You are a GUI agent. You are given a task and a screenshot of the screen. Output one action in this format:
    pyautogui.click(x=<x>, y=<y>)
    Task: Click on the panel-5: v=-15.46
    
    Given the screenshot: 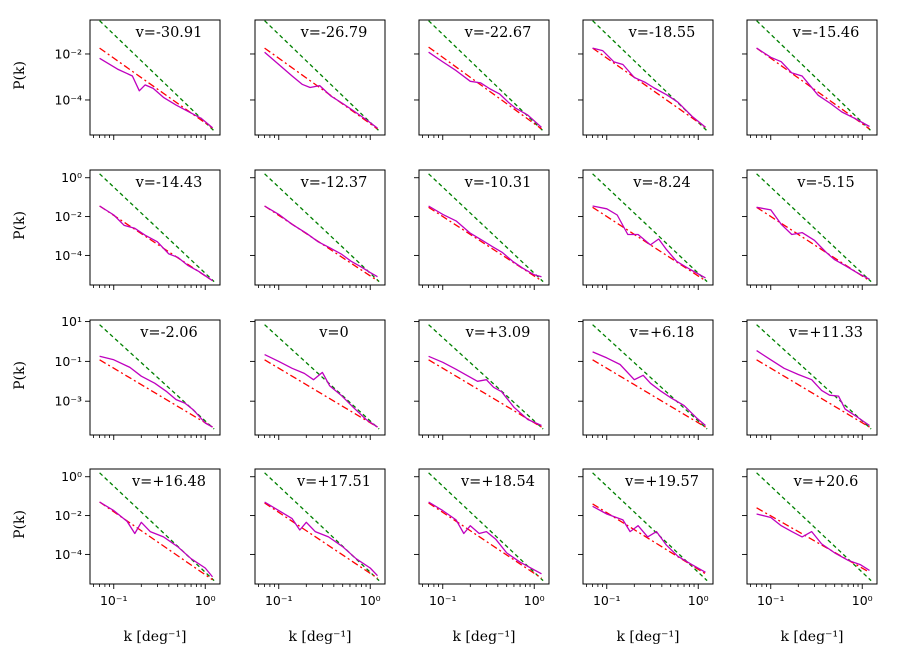 What is the action you would take?
    pyautogui.click(x=810, y=79)
    